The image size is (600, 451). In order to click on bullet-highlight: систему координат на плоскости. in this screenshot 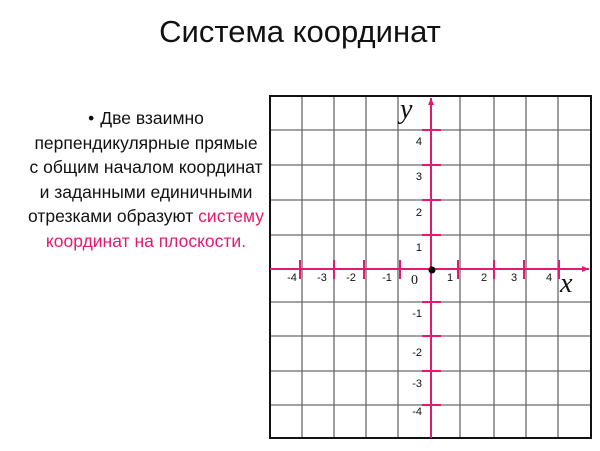, I will do `click(154, 228)`.